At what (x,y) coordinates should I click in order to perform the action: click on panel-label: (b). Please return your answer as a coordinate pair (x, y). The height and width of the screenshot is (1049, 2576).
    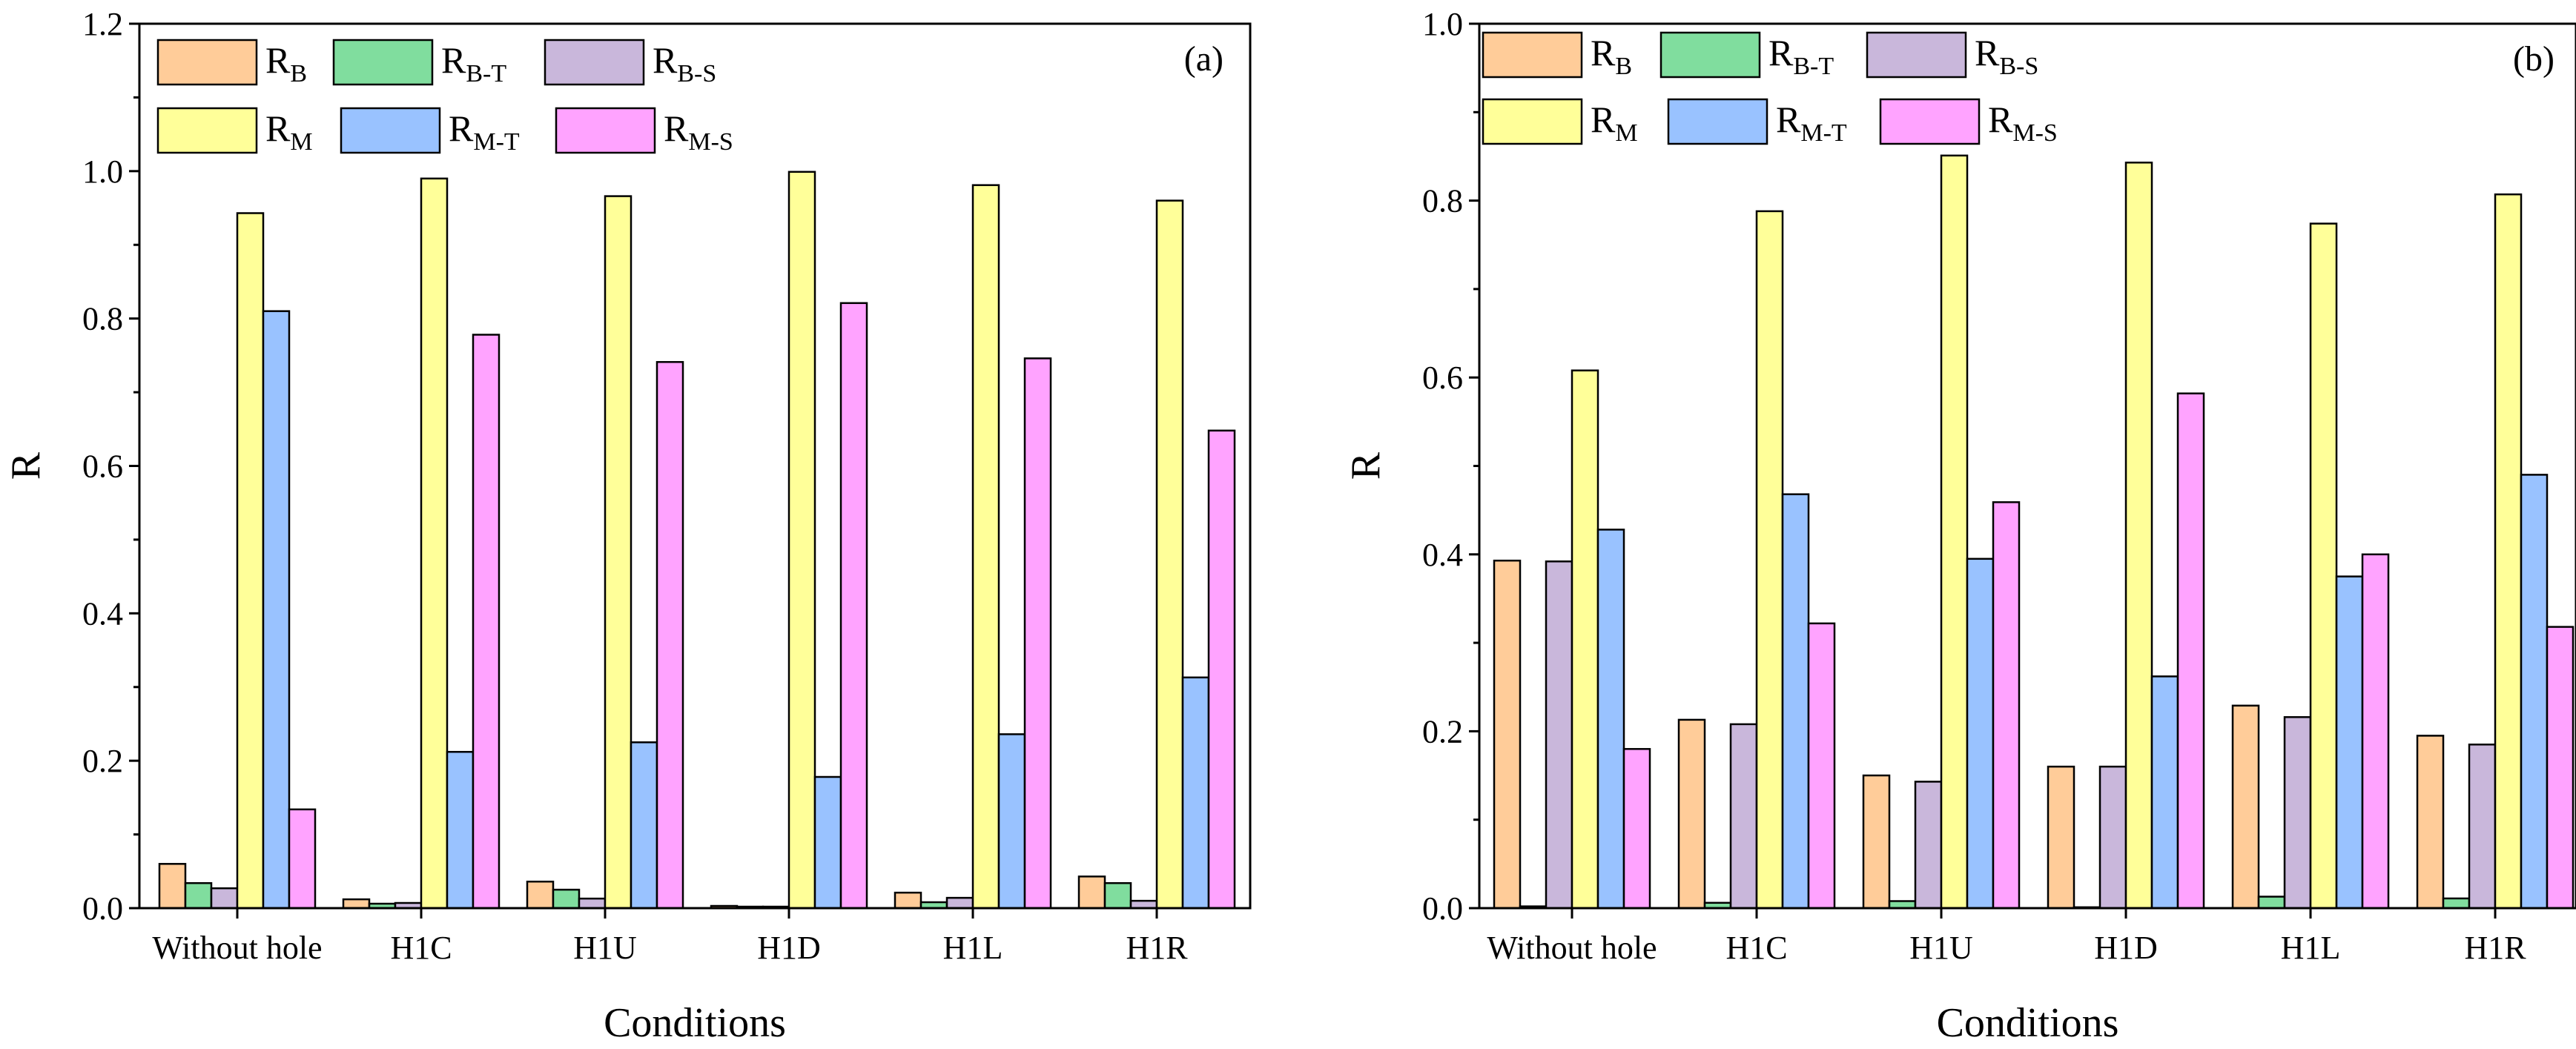
    Looking at the image, I should click on (2533, 59).